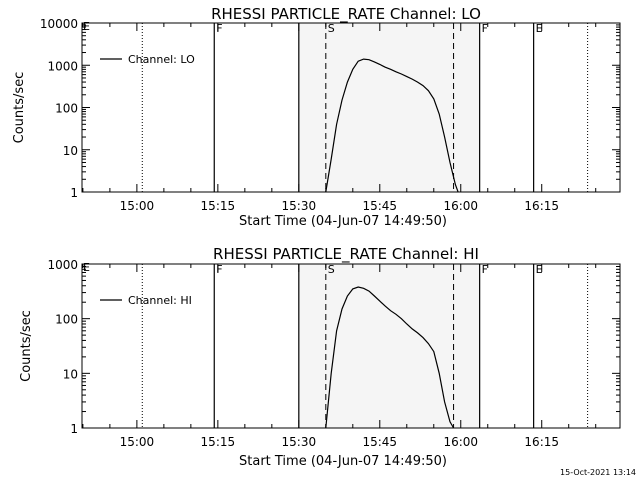  What do you see at coordinates (161, 59) in the screenshot?
I see `legend-label: Channel: LO` at bounding box center [161, 59].